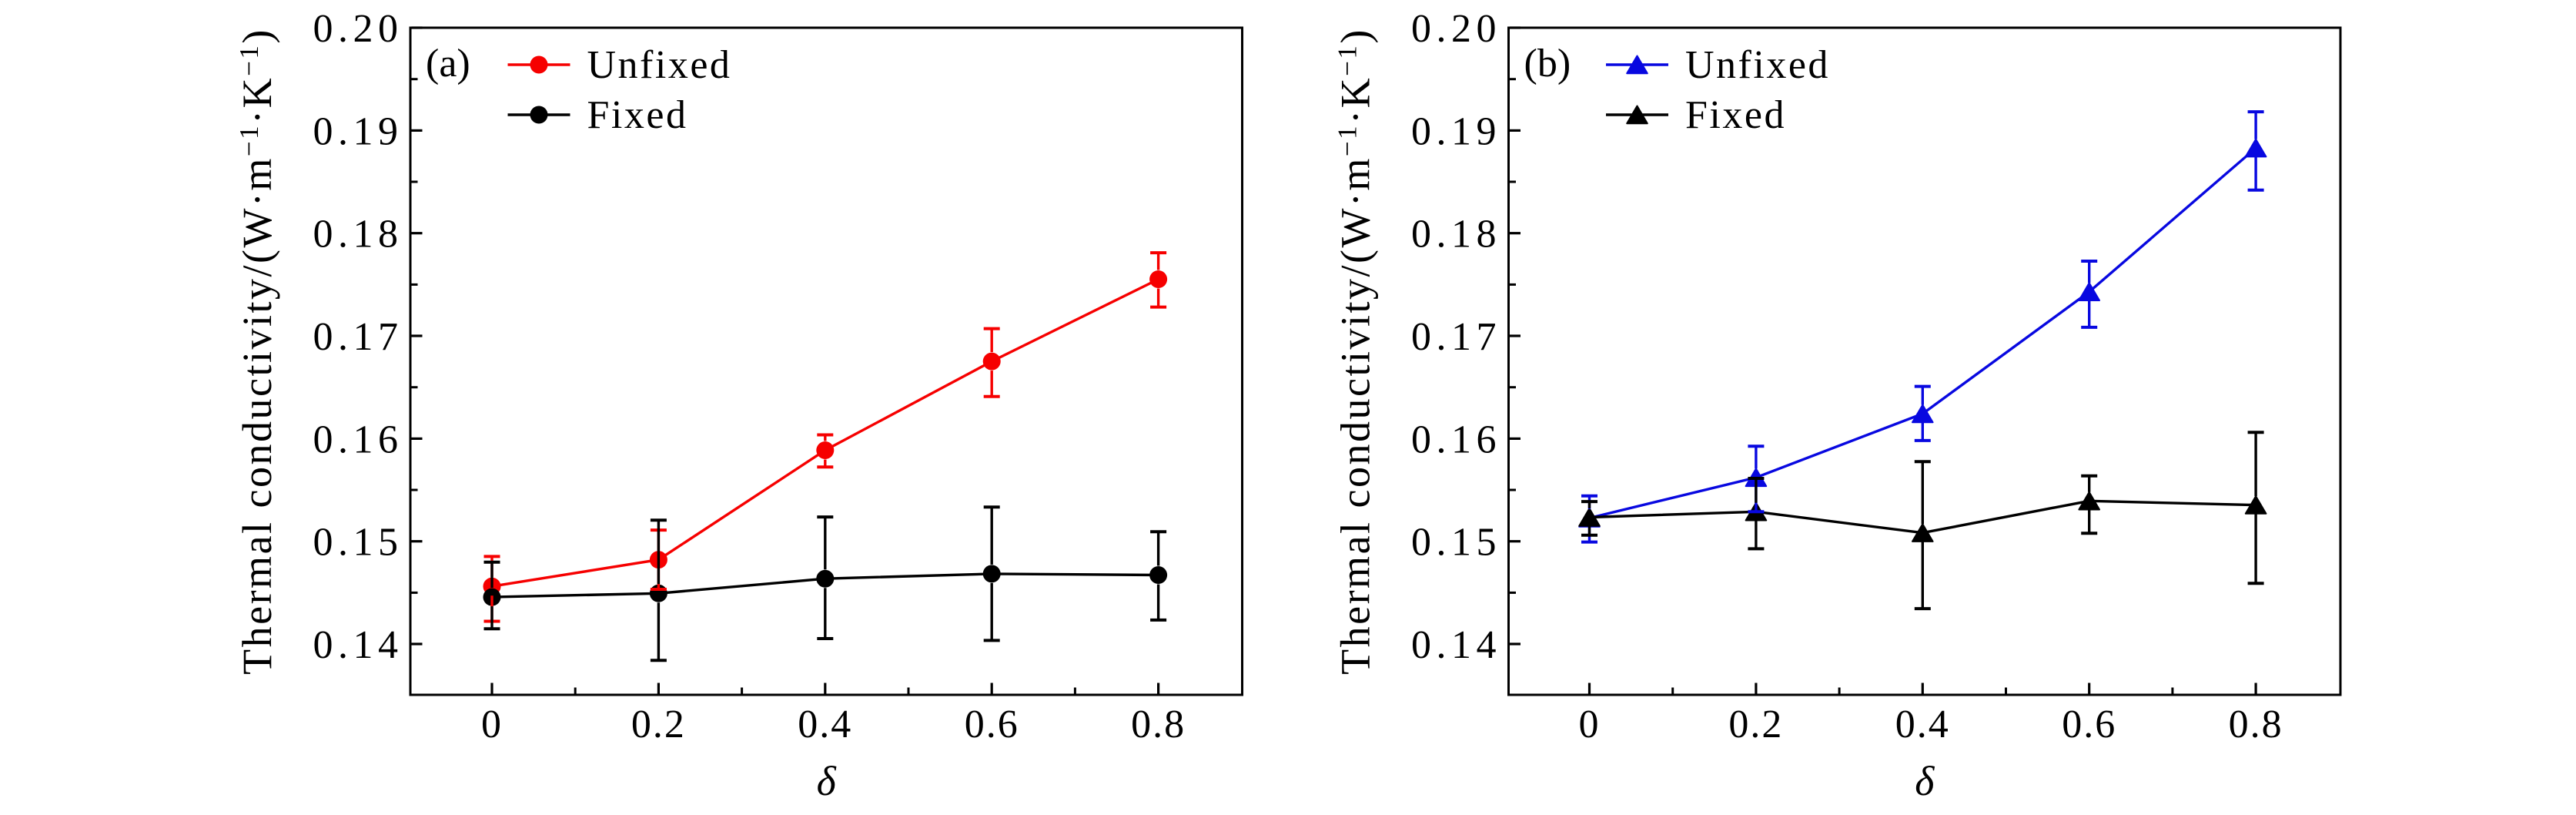 The height and width of the screenshot is (815, 2576). What do you see at coordinates (448, 64) in the screenshot?
I see `svg-text: (a)` at bounding box center [448, 64].